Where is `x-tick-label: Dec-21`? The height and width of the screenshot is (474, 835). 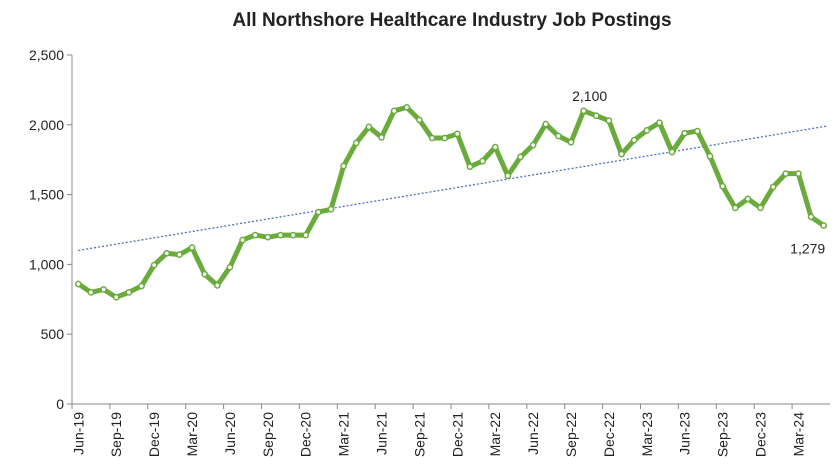 x-tick-label: Dec-21 is located at coordinates (457, 434).